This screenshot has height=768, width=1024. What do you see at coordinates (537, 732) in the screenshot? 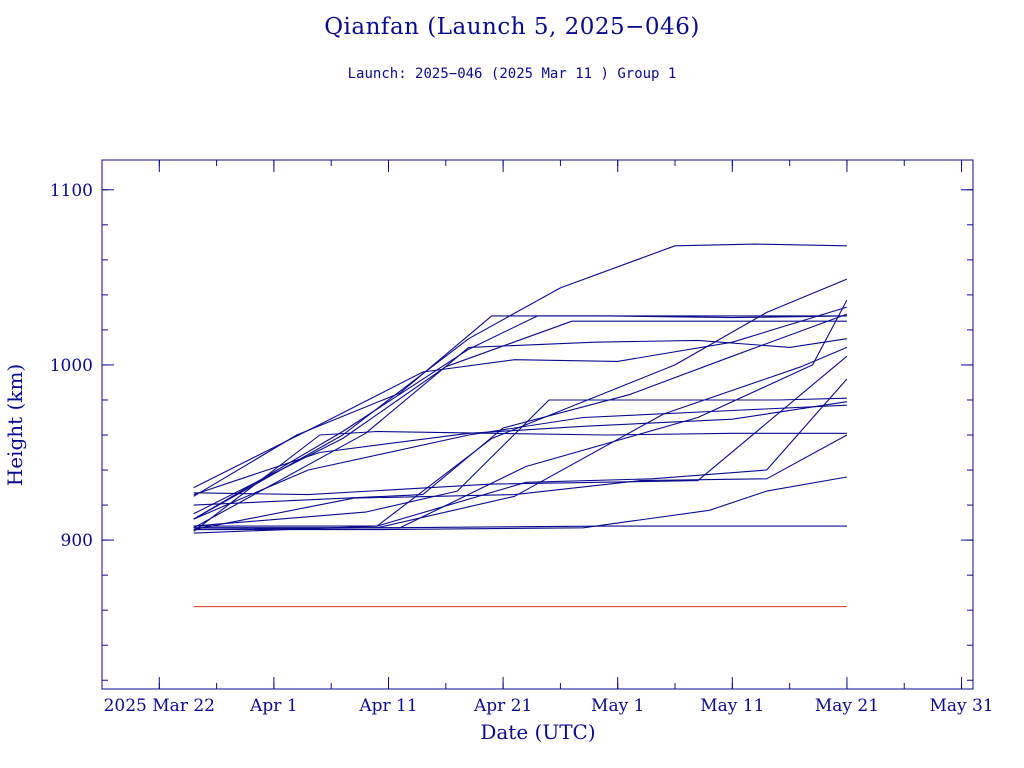
I see `x-axis-label: Date (UTC)` at bounding box center [537, 732].